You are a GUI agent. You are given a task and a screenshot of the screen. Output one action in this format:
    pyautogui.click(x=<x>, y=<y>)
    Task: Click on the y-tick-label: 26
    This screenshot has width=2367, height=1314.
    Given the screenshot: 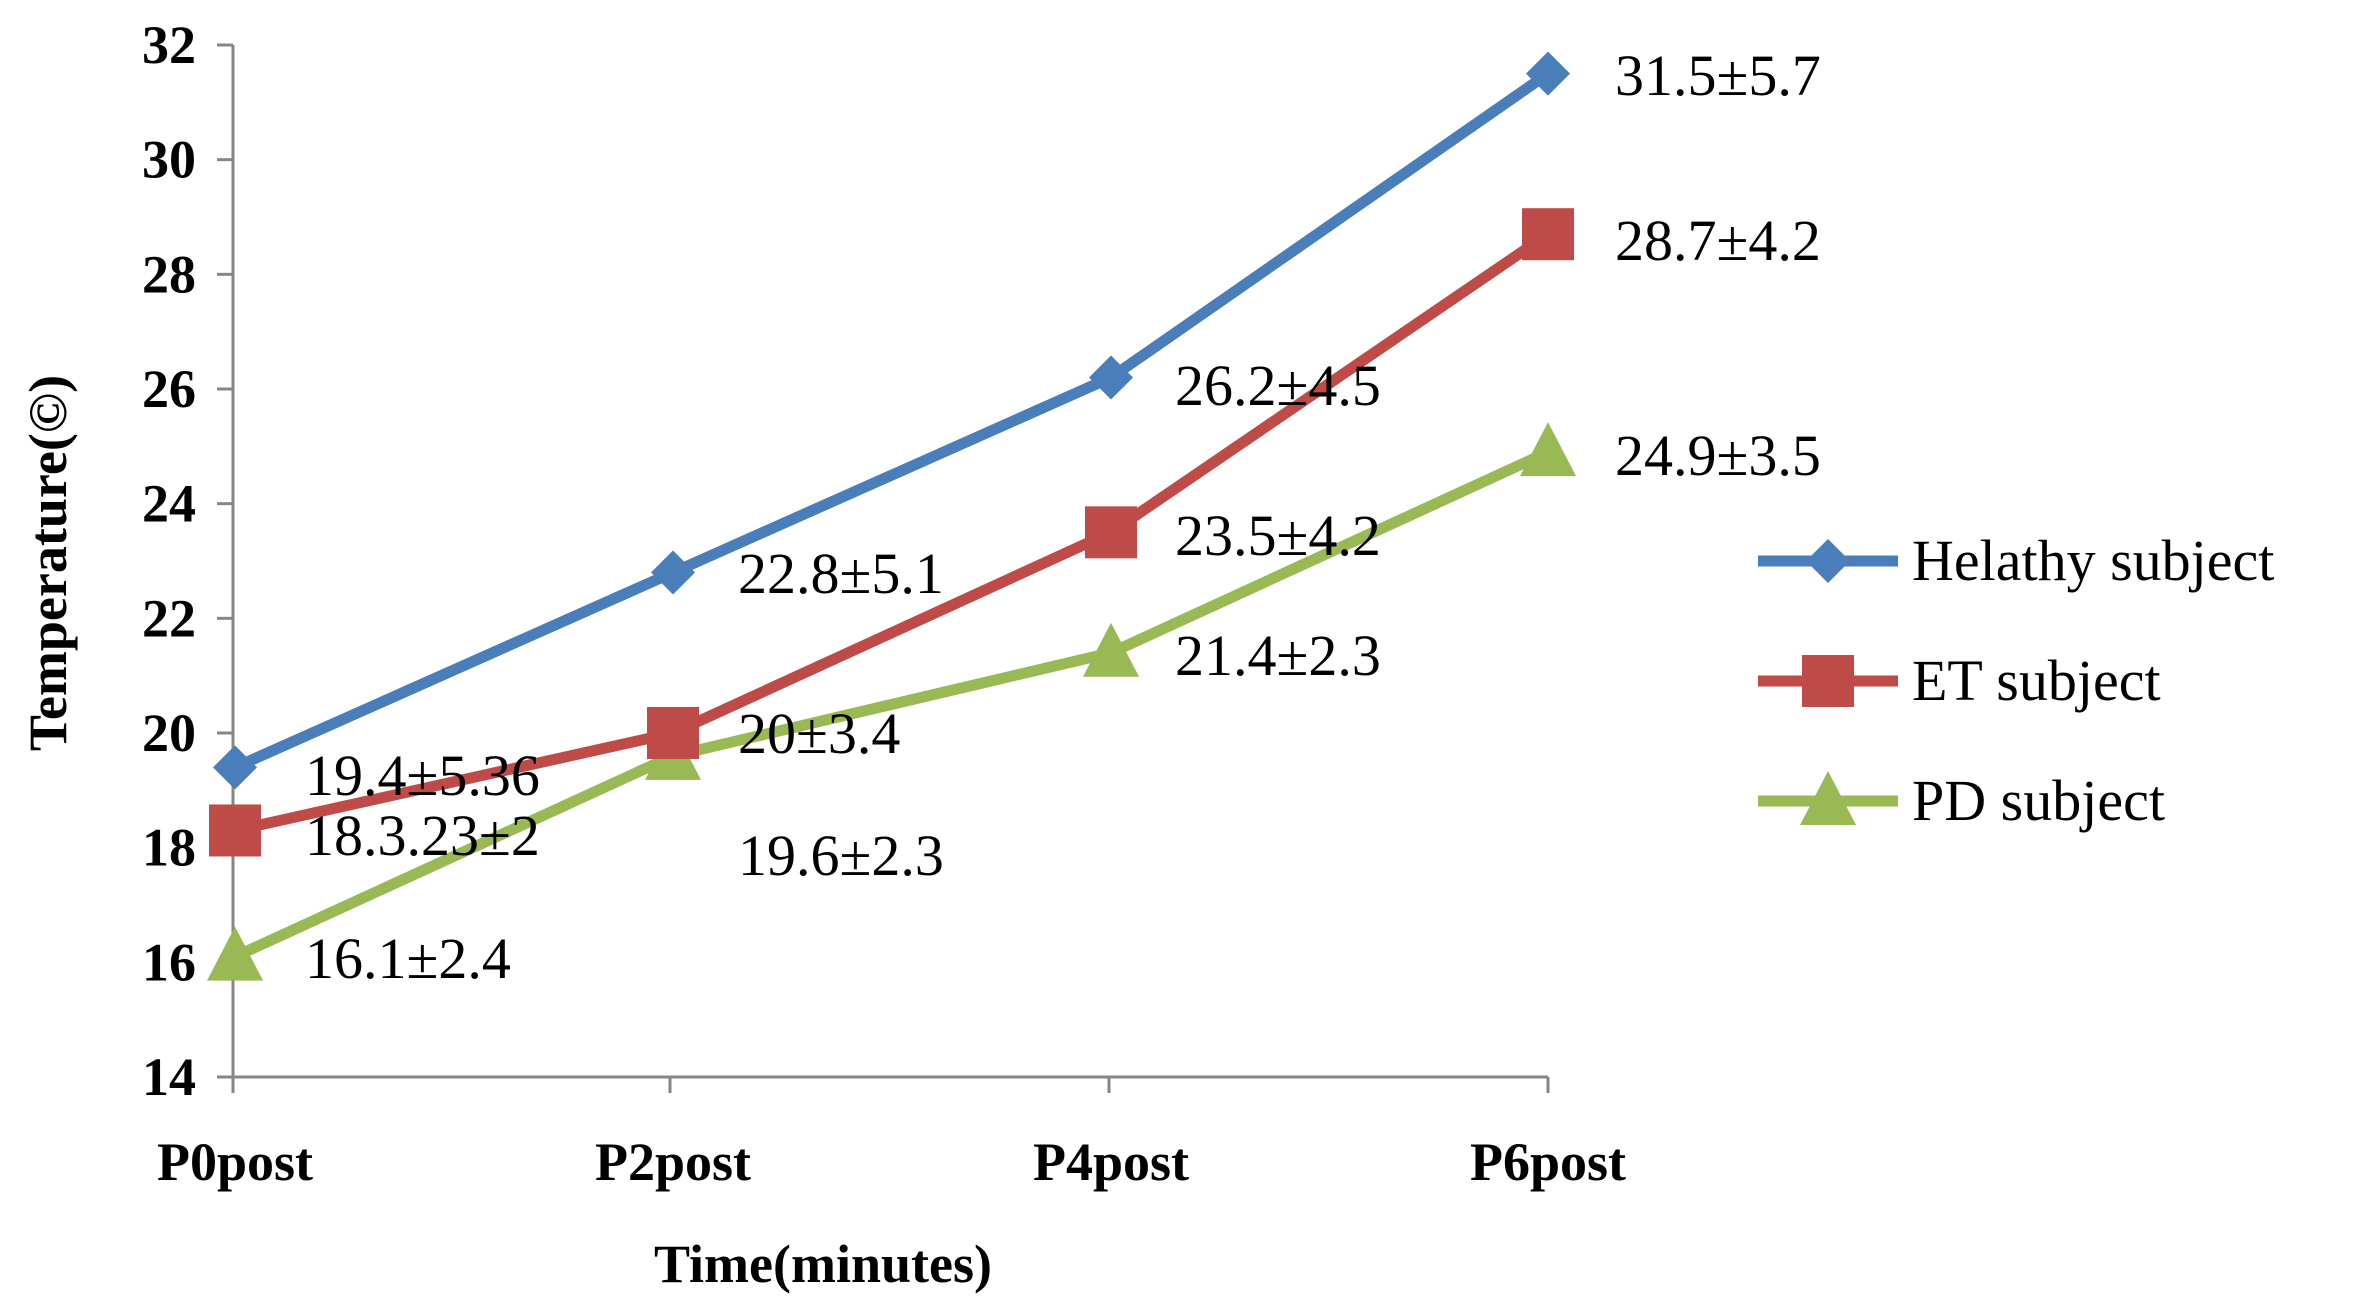 What is the action you would take?
    pyautogui.click(x=169, y=389)
    